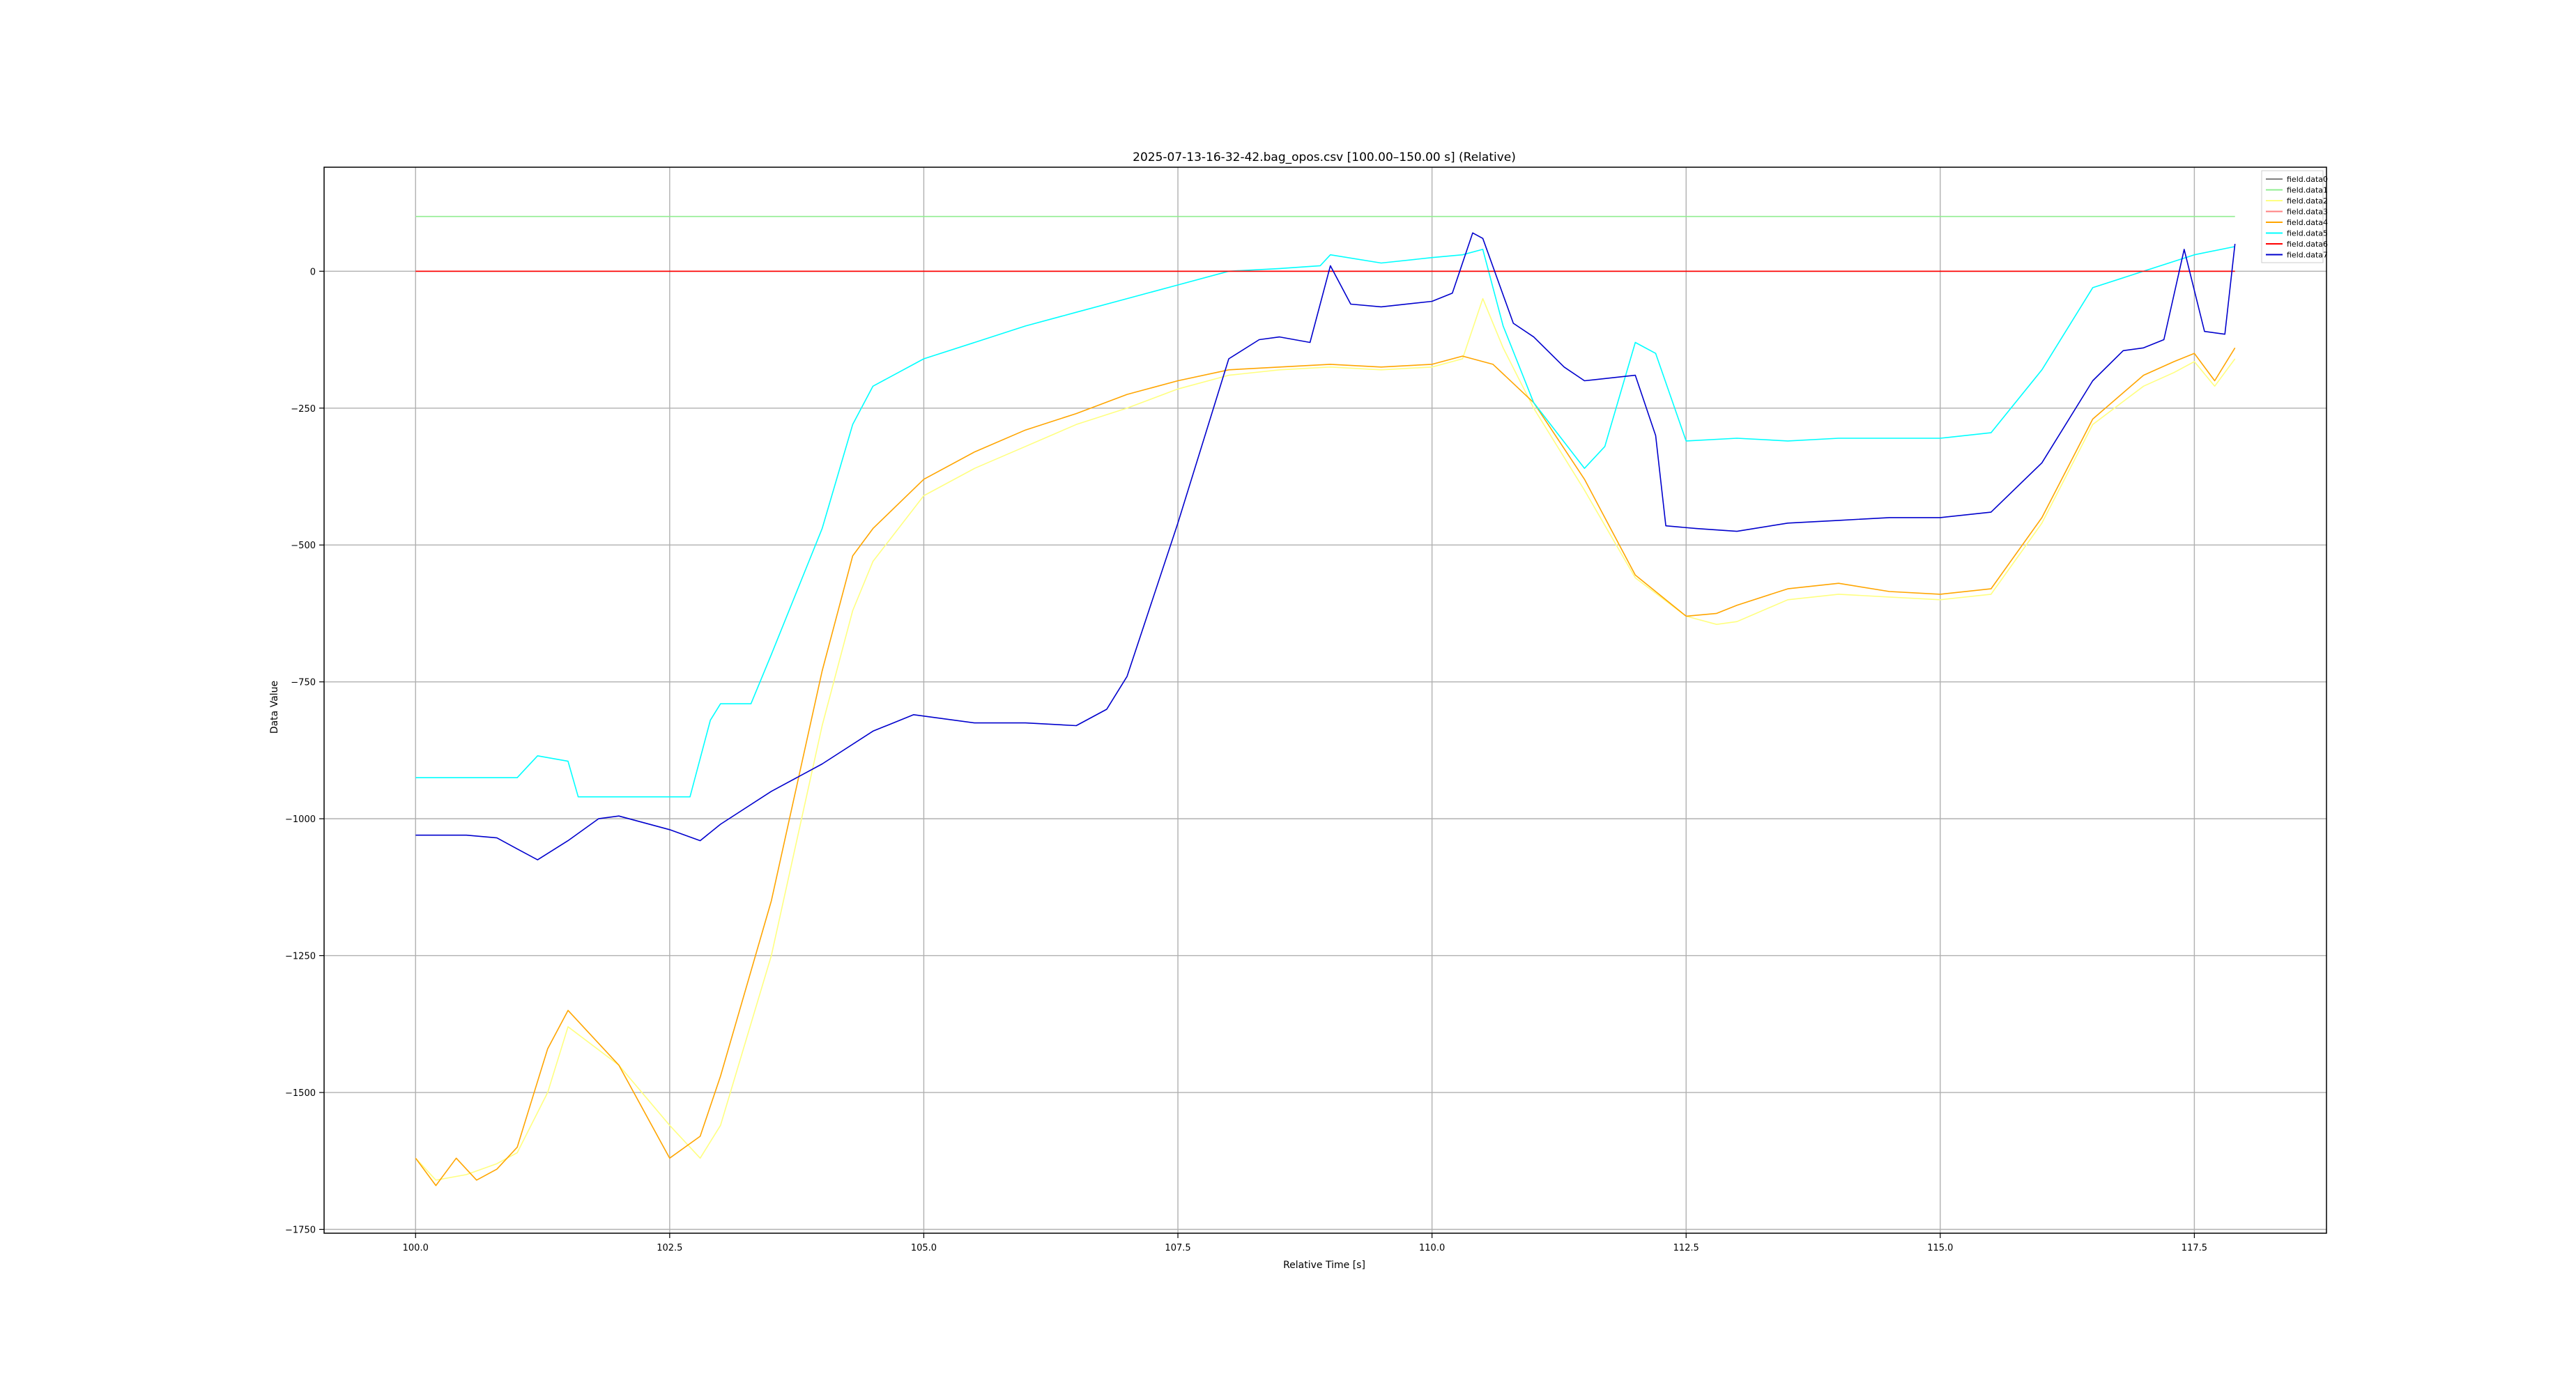 This screenshot has width=2576, height=1383. What do you see at coordinates (2307, 179) in the screenshot?
I see `legend-entry: field.data0` at bounding box center [2307, 179].